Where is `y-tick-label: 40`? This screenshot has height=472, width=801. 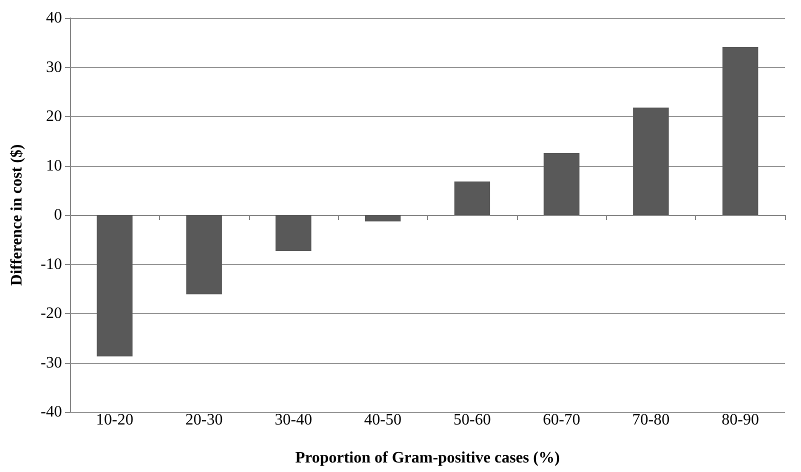 y-tick-label: 40 is located at coordinates (54, 18).